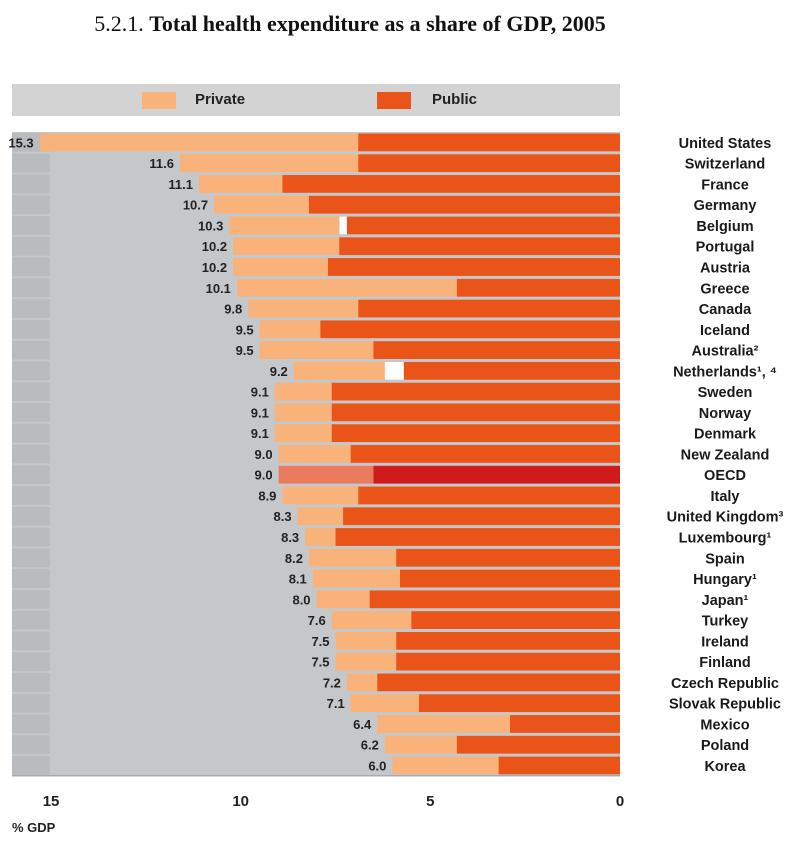  Describe the element at coordinates (479, 246) in the screenshot. I see `bar-public-portugal` at that location.